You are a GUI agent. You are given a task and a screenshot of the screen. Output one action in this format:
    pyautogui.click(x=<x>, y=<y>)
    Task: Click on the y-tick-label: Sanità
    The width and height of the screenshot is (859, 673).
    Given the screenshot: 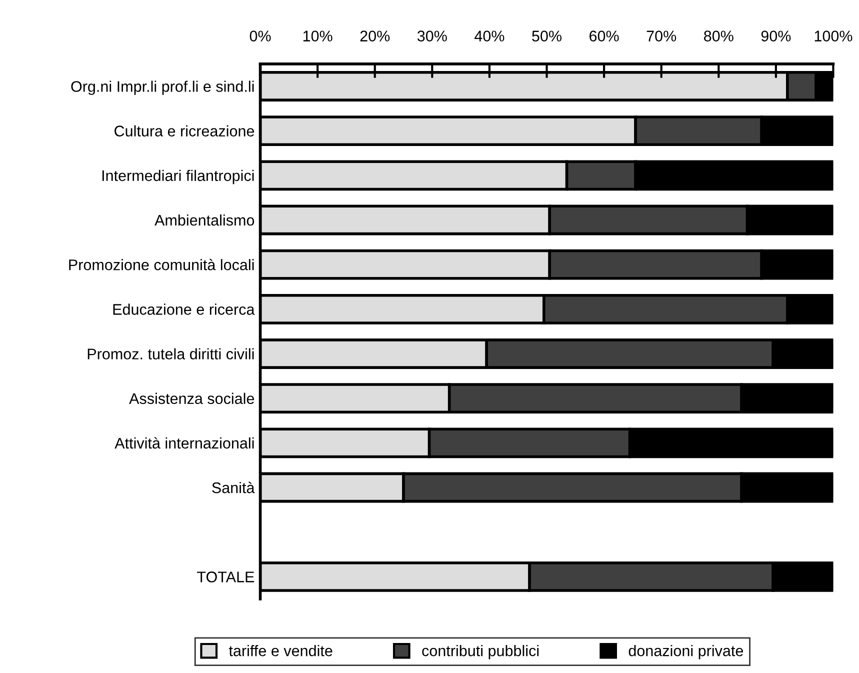 What is the action you would take?
    pyautogui.click(x=233, y=488)
    